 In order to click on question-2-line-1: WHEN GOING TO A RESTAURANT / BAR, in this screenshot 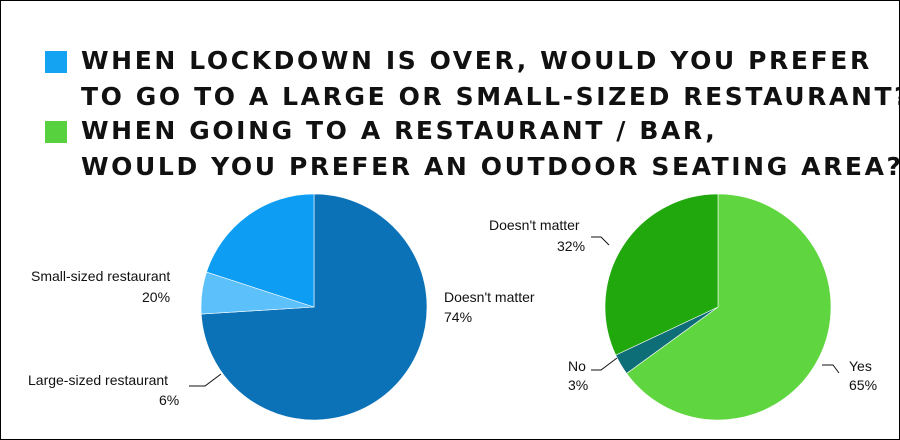, I will do `click(399, 130)`.